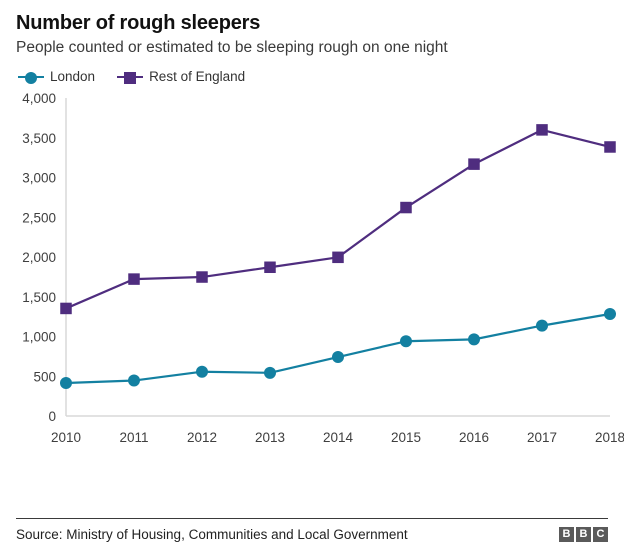 This screenshot has height=558, width=624. What do you see at coordinates (39, 137) in the screenshot?
I see `y-axis-tick-label: 3,500` at bounding box center [39, 137].